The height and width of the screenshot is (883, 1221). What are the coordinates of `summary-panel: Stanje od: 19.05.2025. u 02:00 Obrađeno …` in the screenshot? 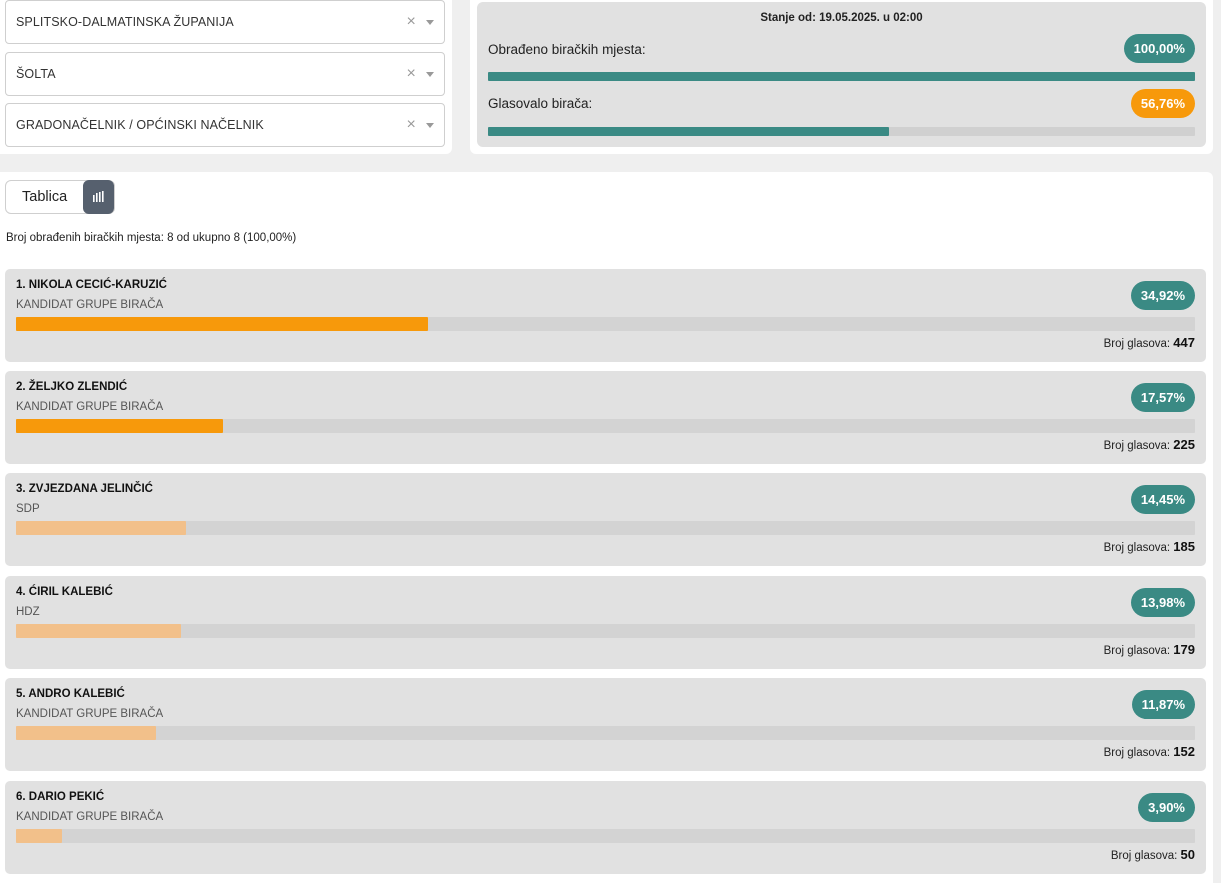 It's located at (841, 77).